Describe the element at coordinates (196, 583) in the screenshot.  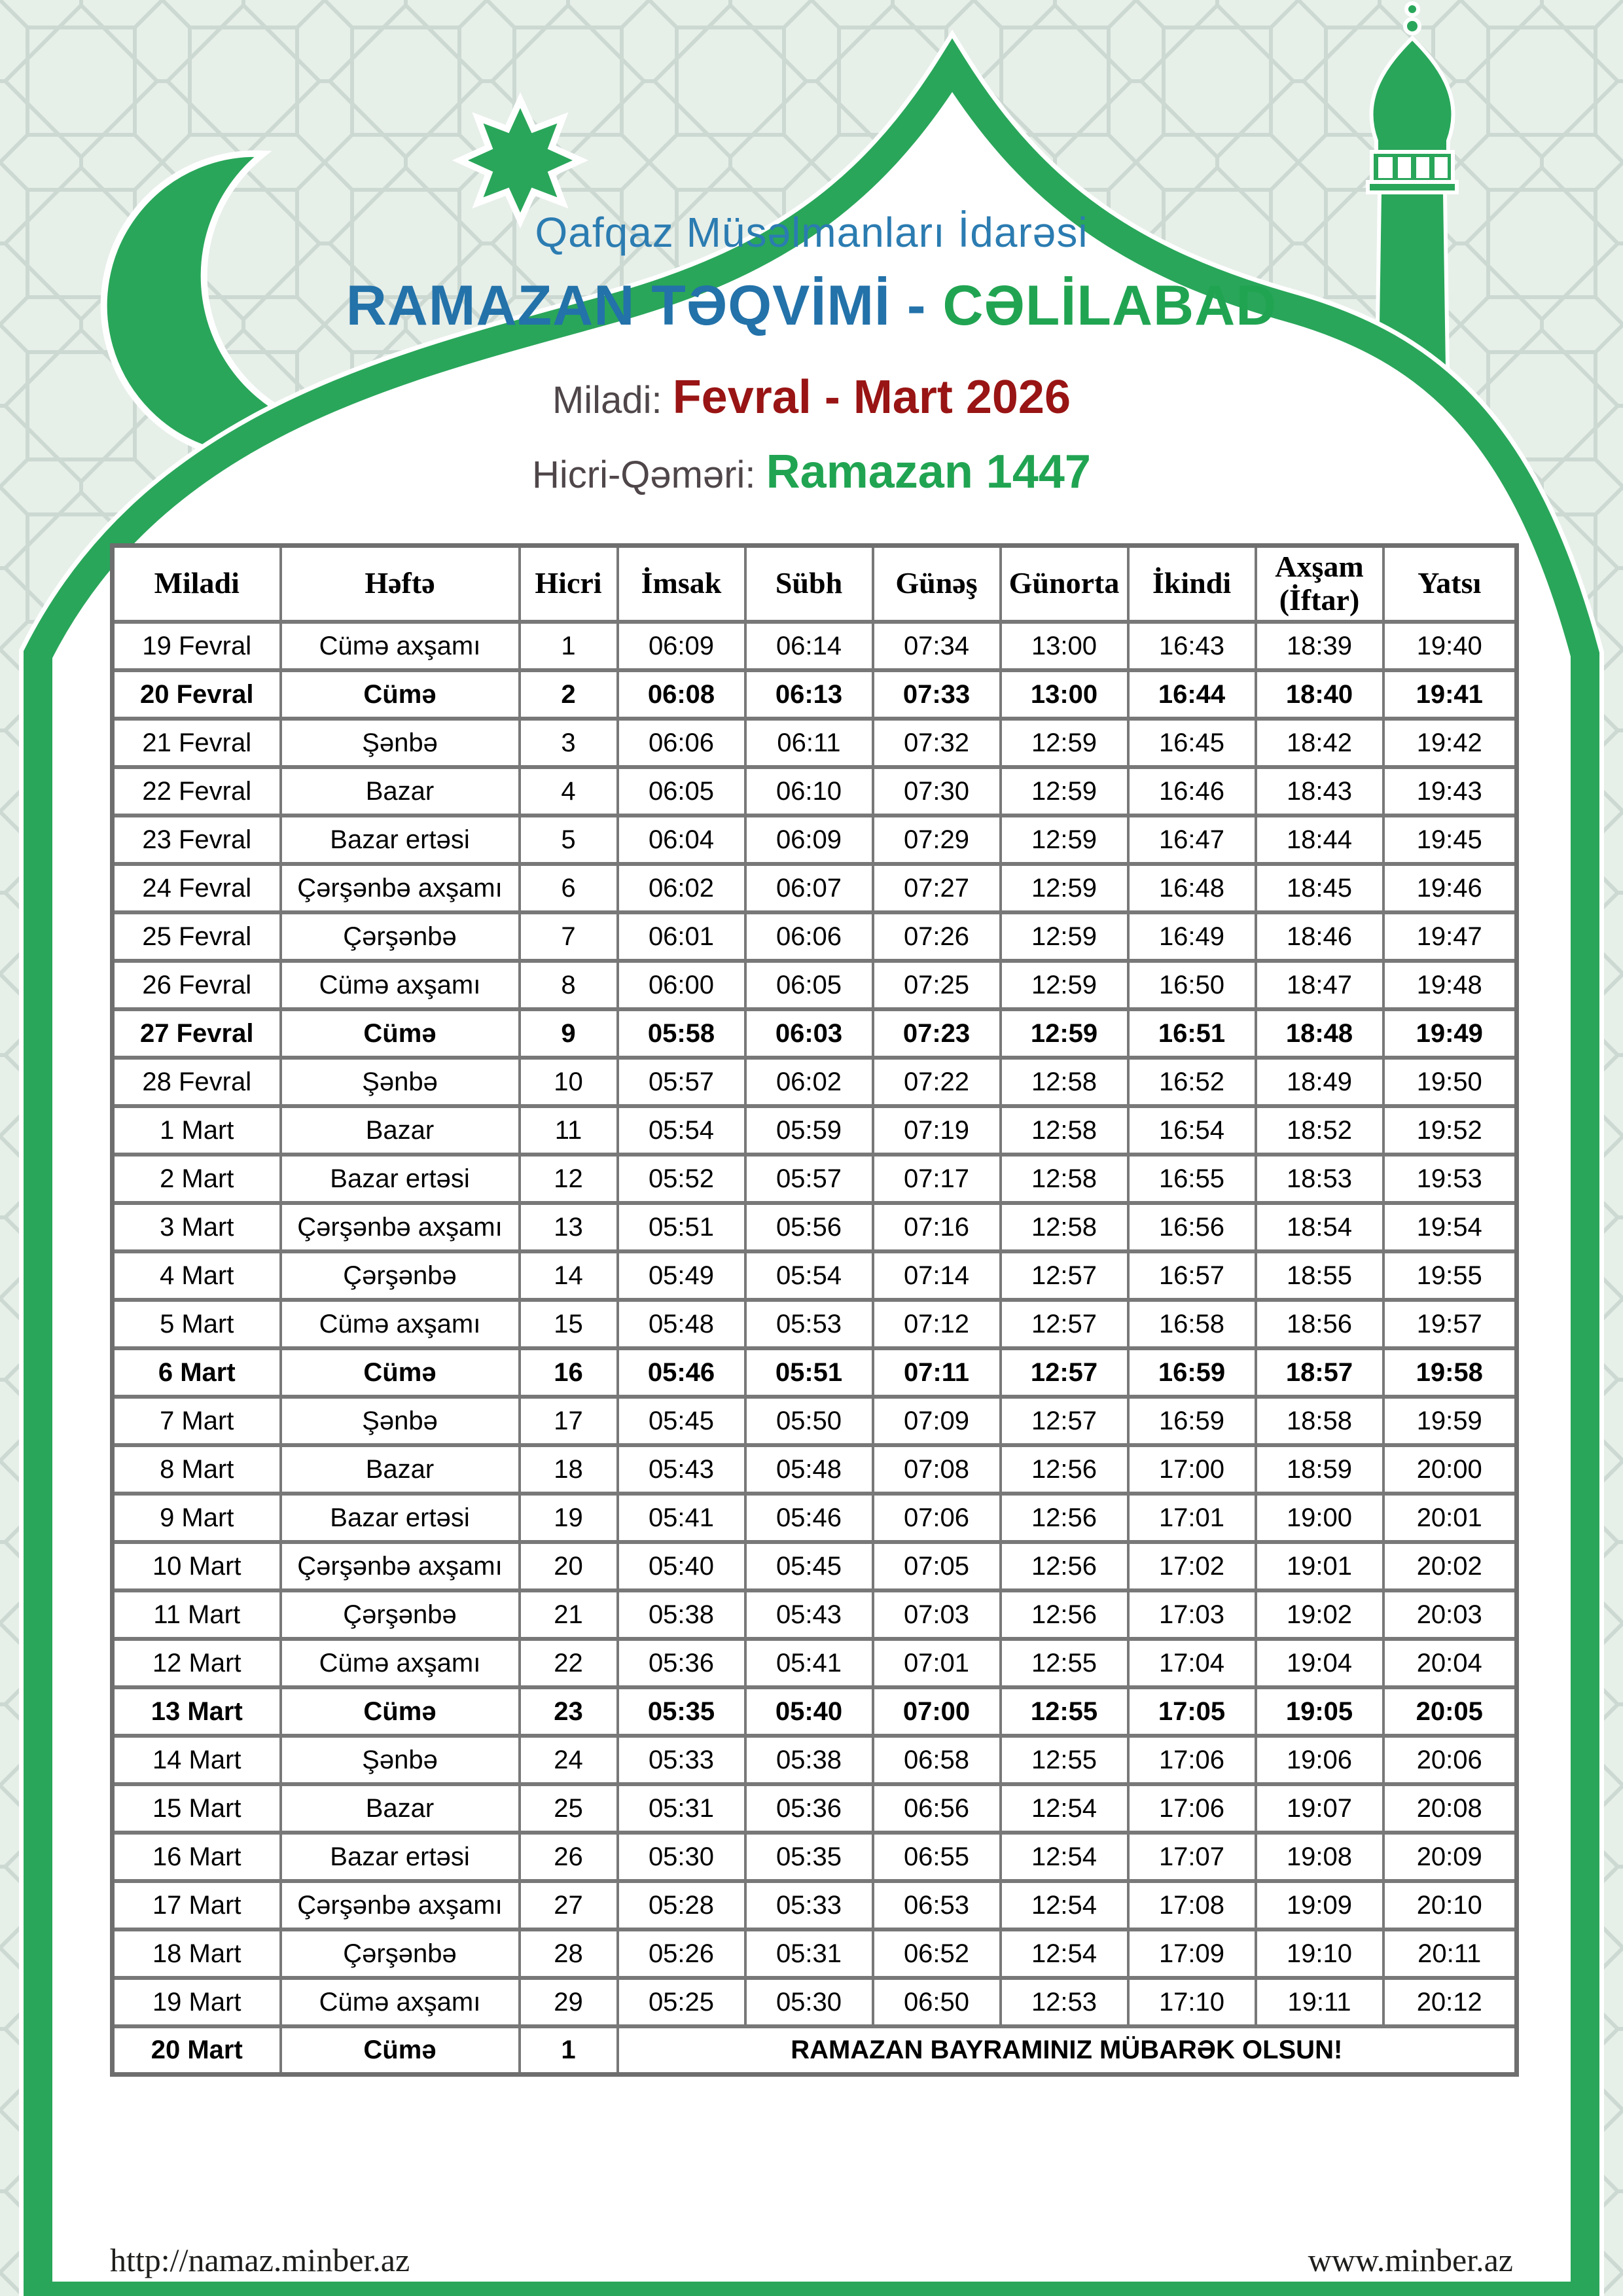
I see `column-header: Miladi` at that location.